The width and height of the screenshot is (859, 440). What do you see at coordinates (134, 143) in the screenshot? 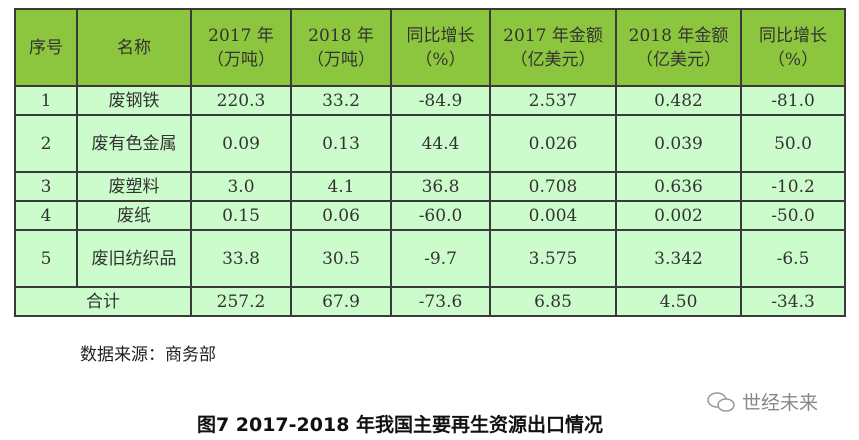
I see `table-cell: 废有色金属` at bounding box center [134, 143].